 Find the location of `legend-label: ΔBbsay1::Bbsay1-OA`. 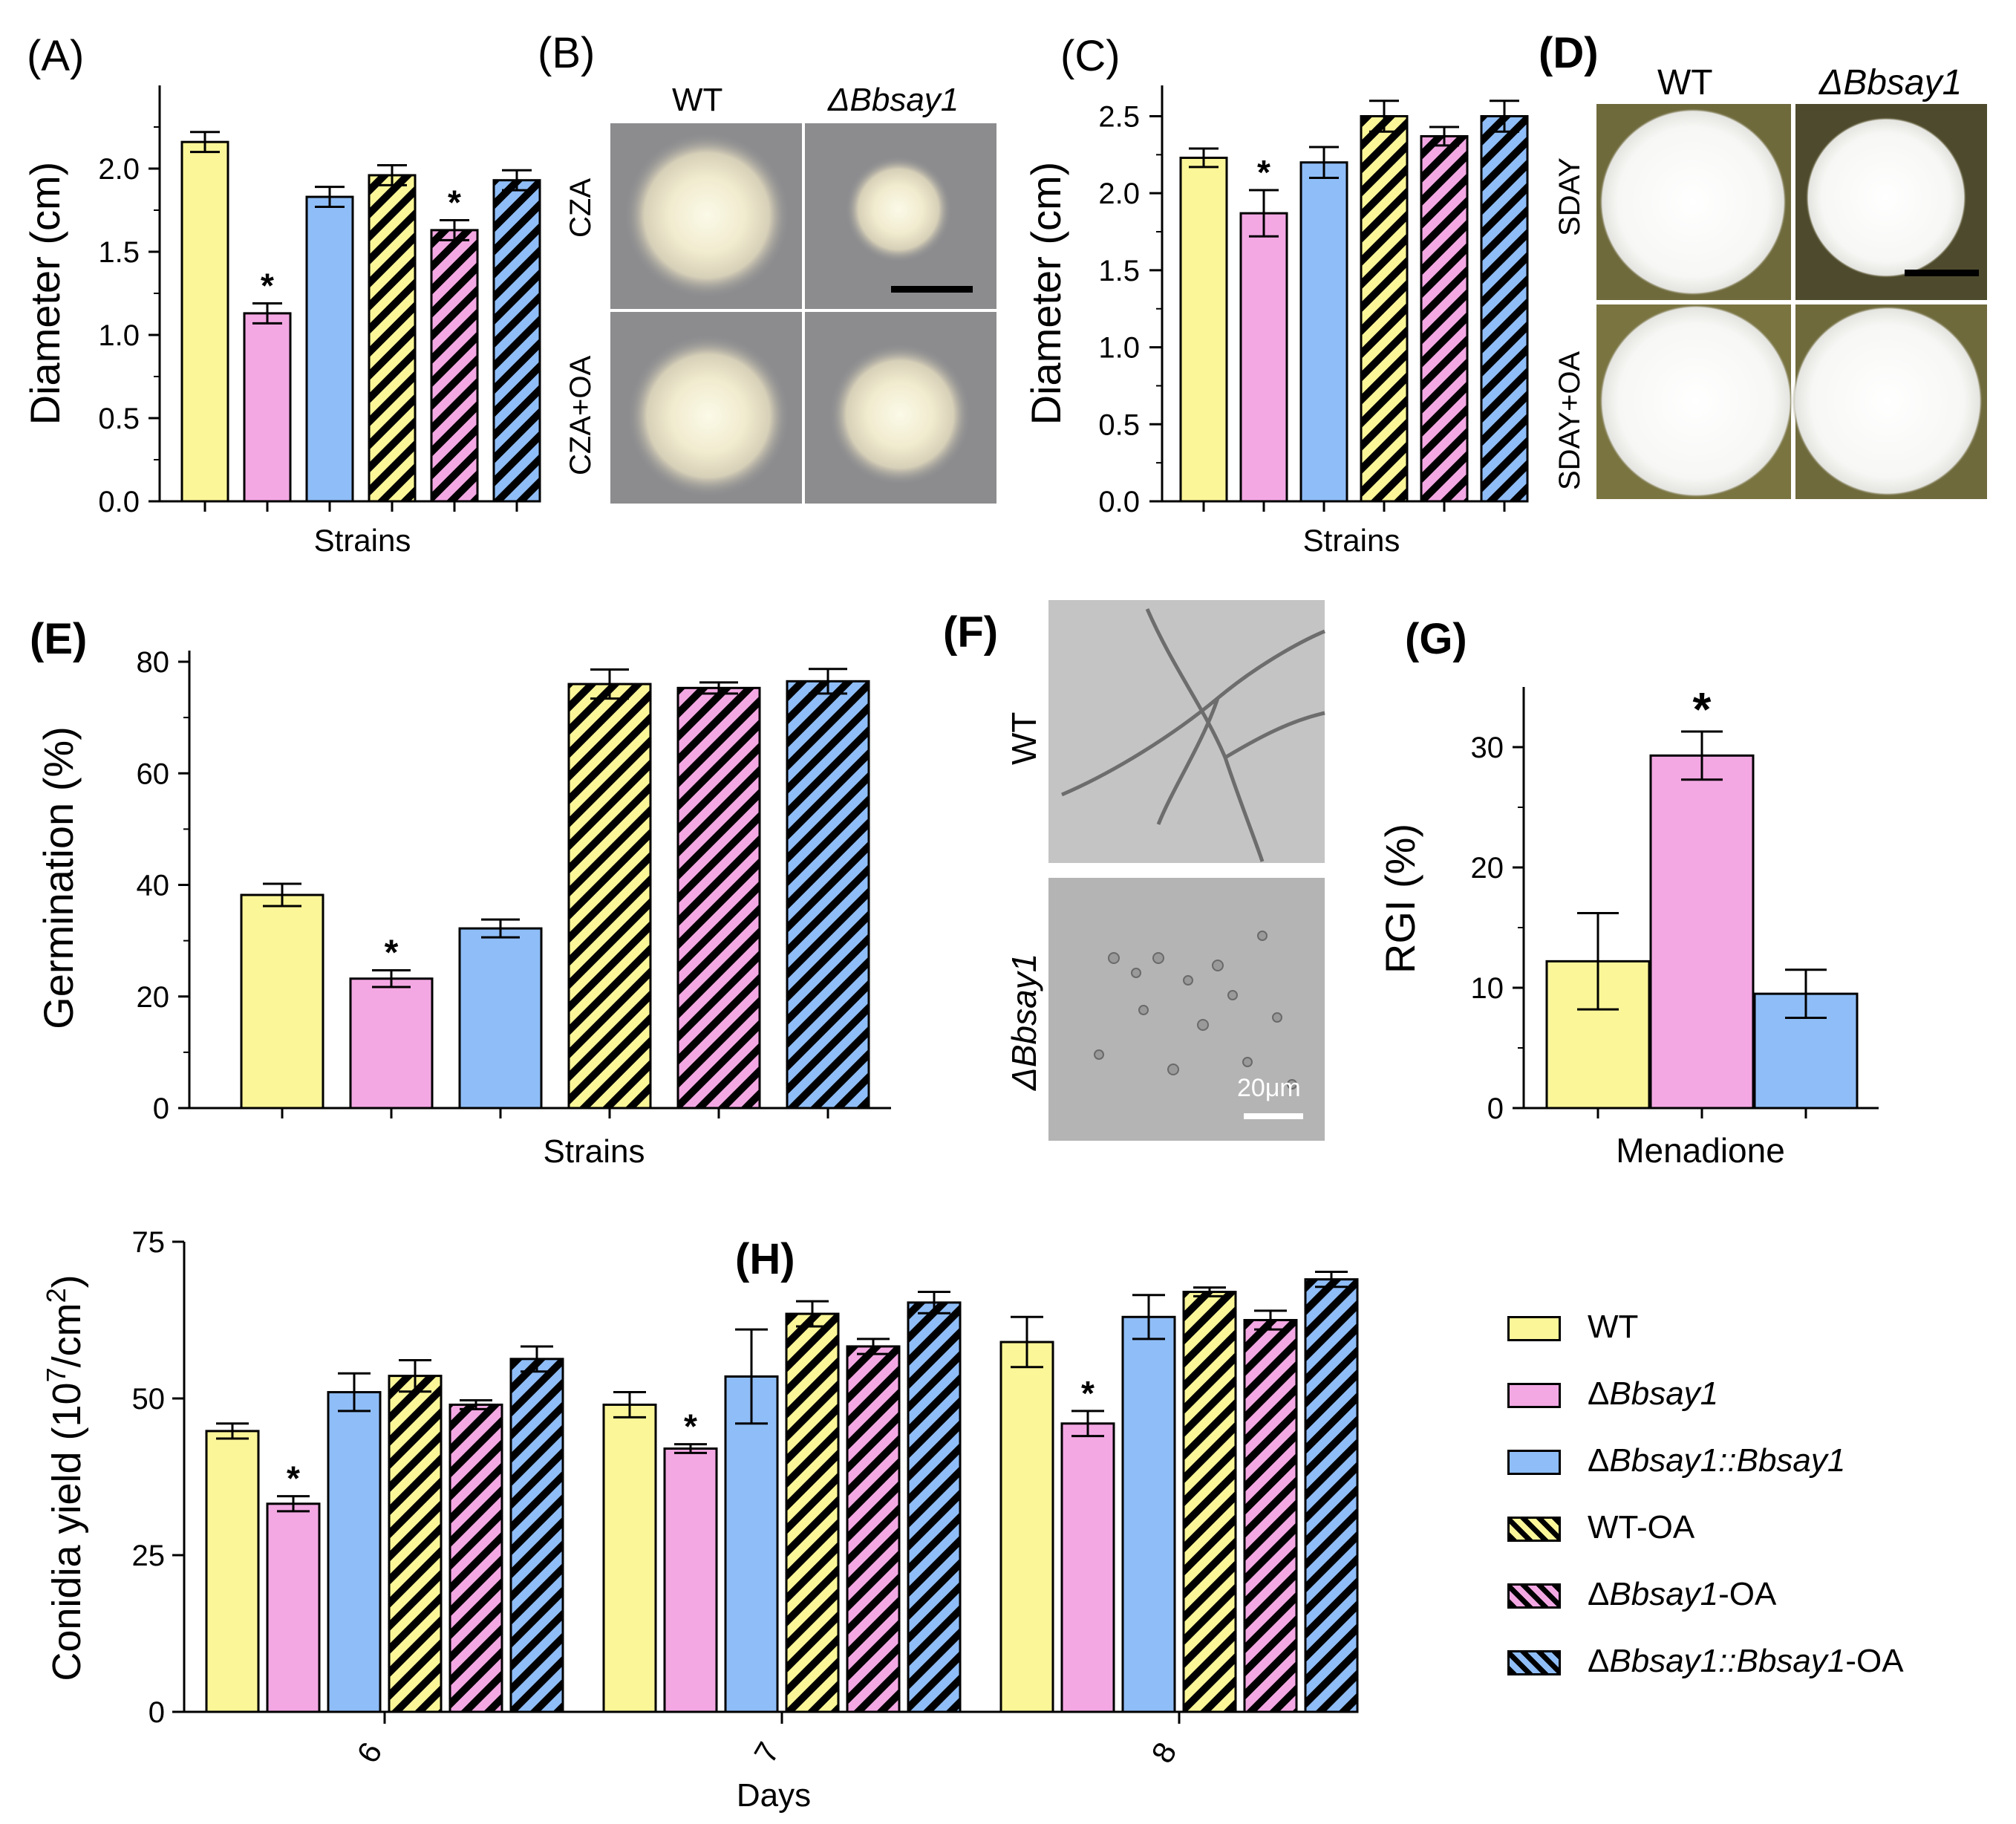

legend-label: ΔBbsay1::Bbsay1-OA is located at coordinates (1746, 1661).